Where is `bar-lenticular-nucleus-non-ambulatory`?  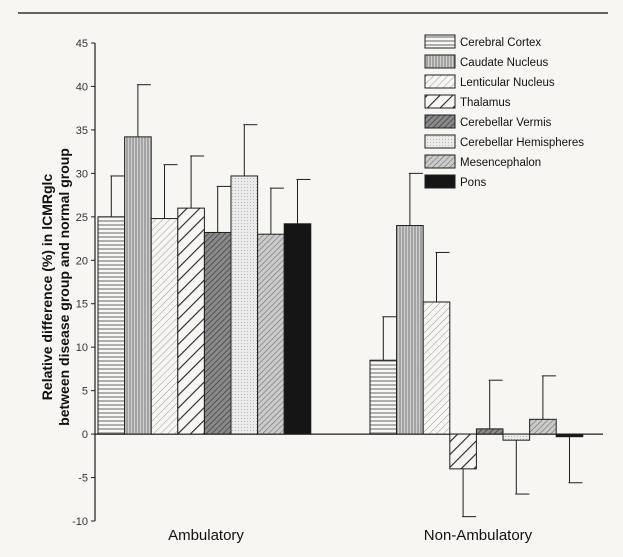
bar-lenticular-nucleus-non-ambulatory is located at coordinates (436, 368).